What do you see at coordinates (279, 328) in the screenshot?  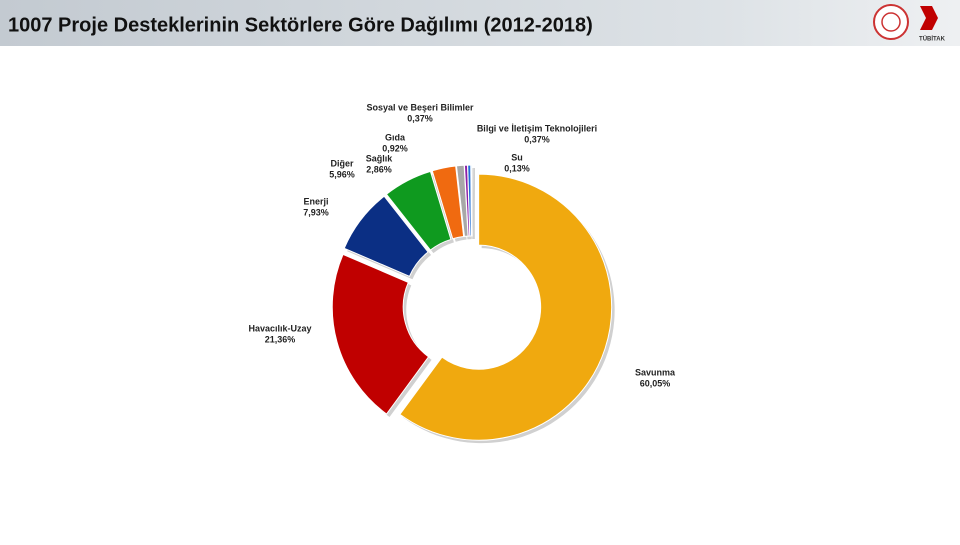 I see `category-label: Havacılık-Uzay` at bounding box center [279, 328].